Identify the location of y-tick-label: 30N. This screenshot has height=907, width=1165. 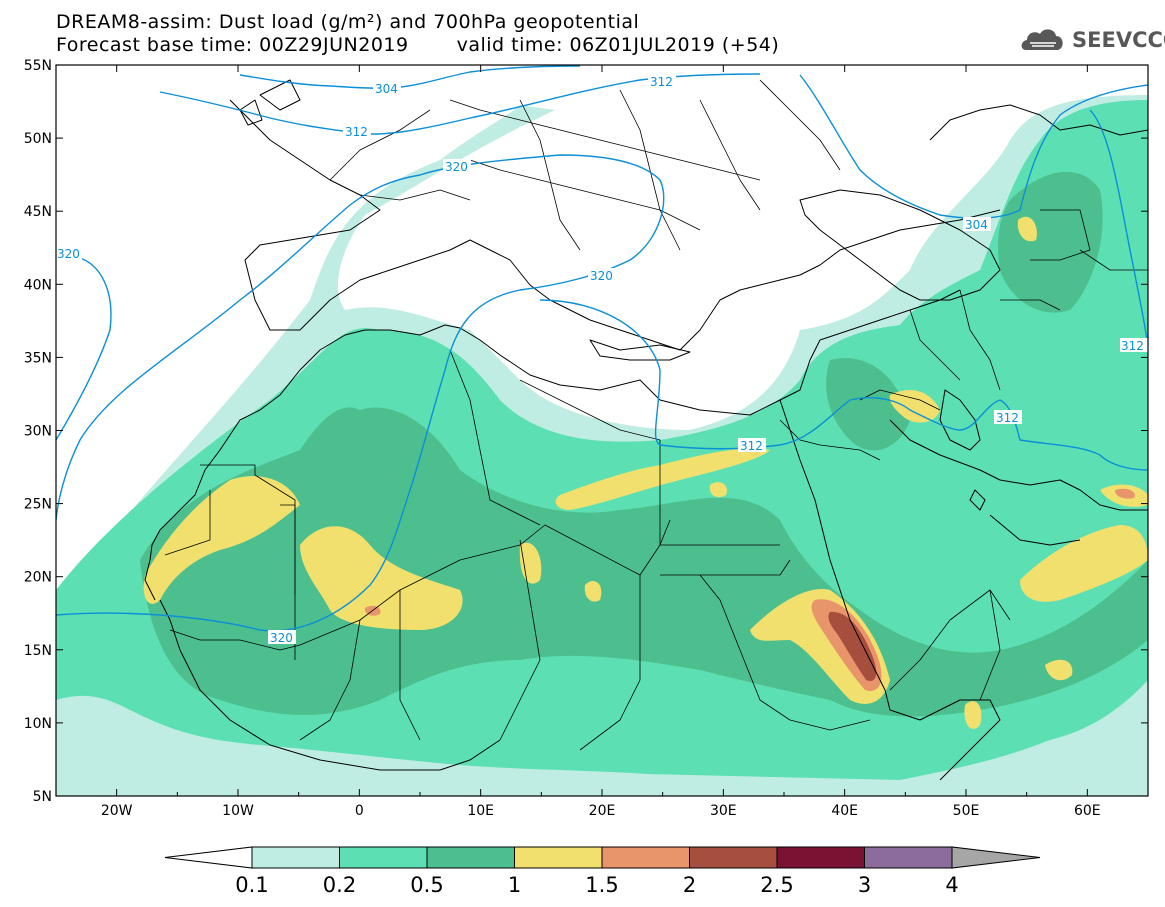
(38, 432).